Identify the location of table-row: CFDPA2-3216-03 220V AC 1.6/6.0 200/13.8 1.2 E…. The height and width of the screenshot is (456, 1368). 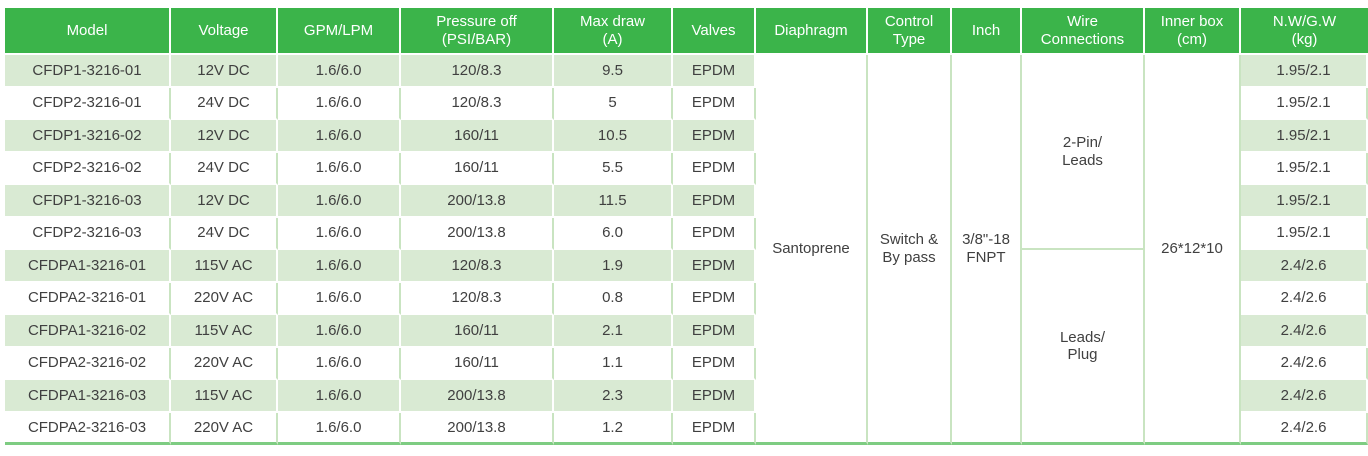
(686, 428).